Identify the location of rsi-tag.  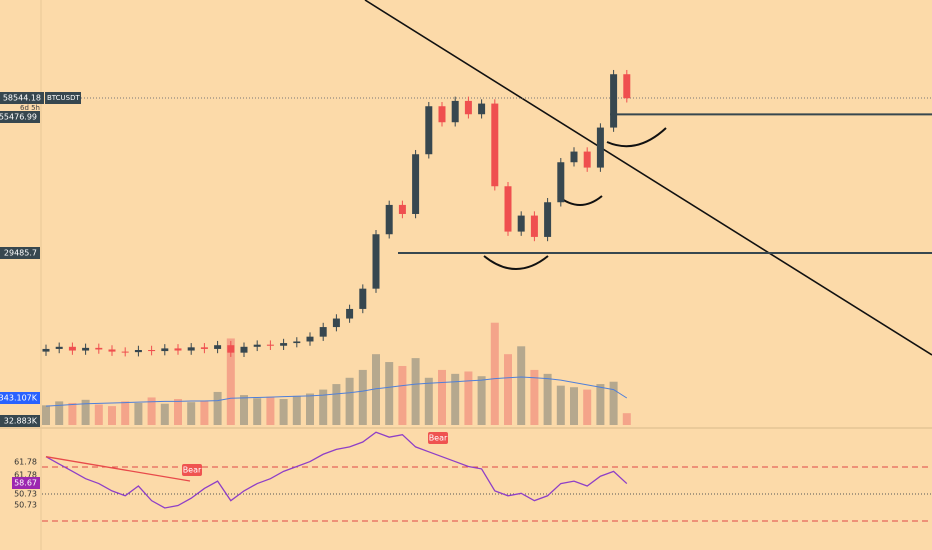
(26, 483).